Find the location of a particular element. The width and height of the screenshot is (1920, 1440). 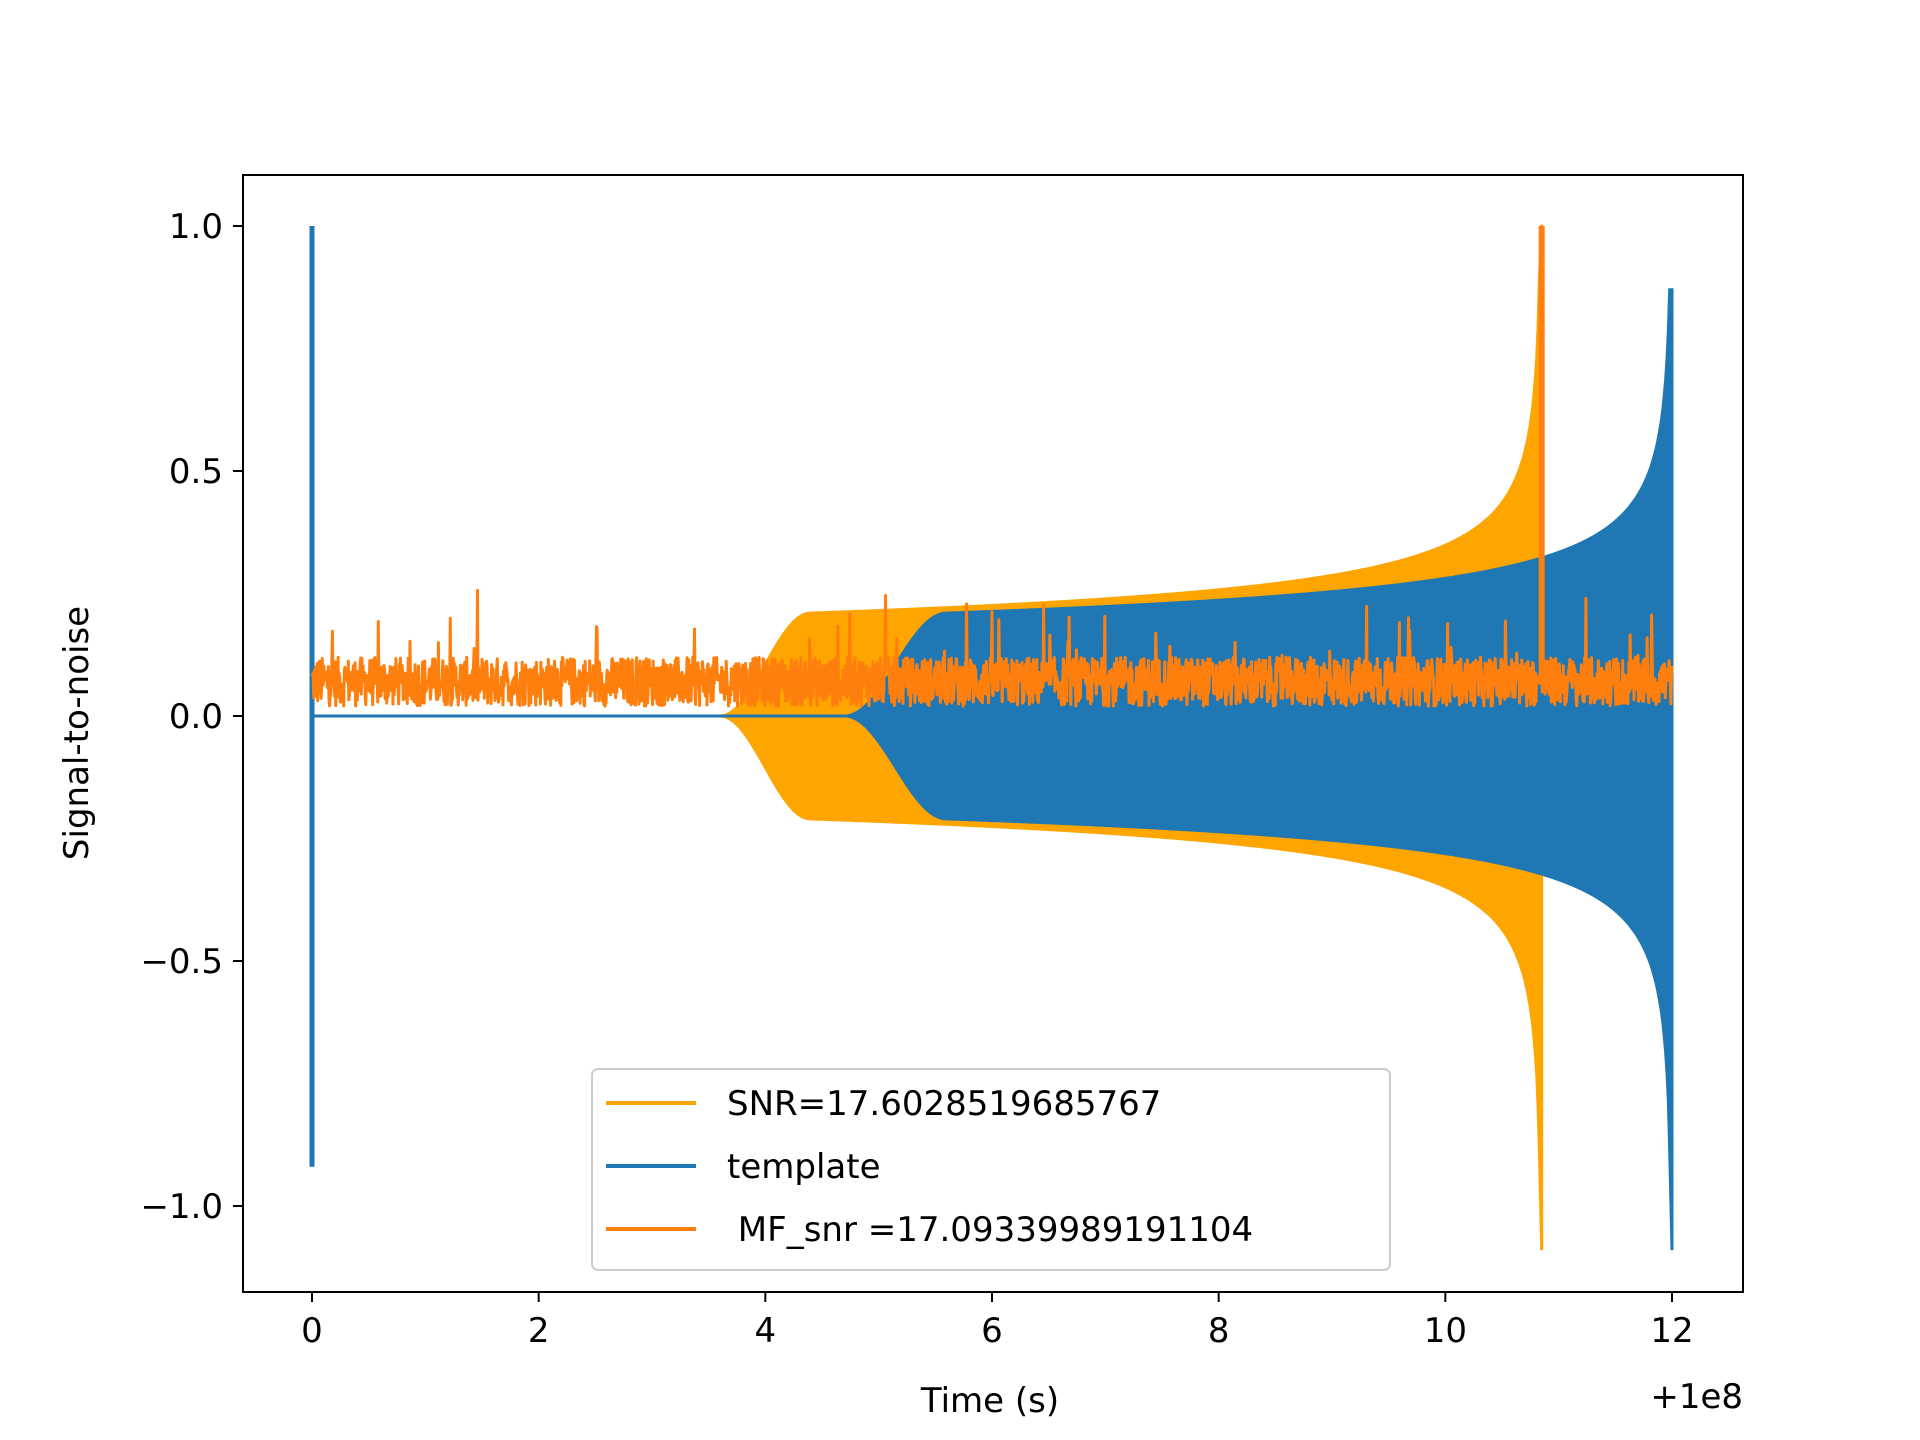

legend-label: template is located at coordinates (803, 1167).